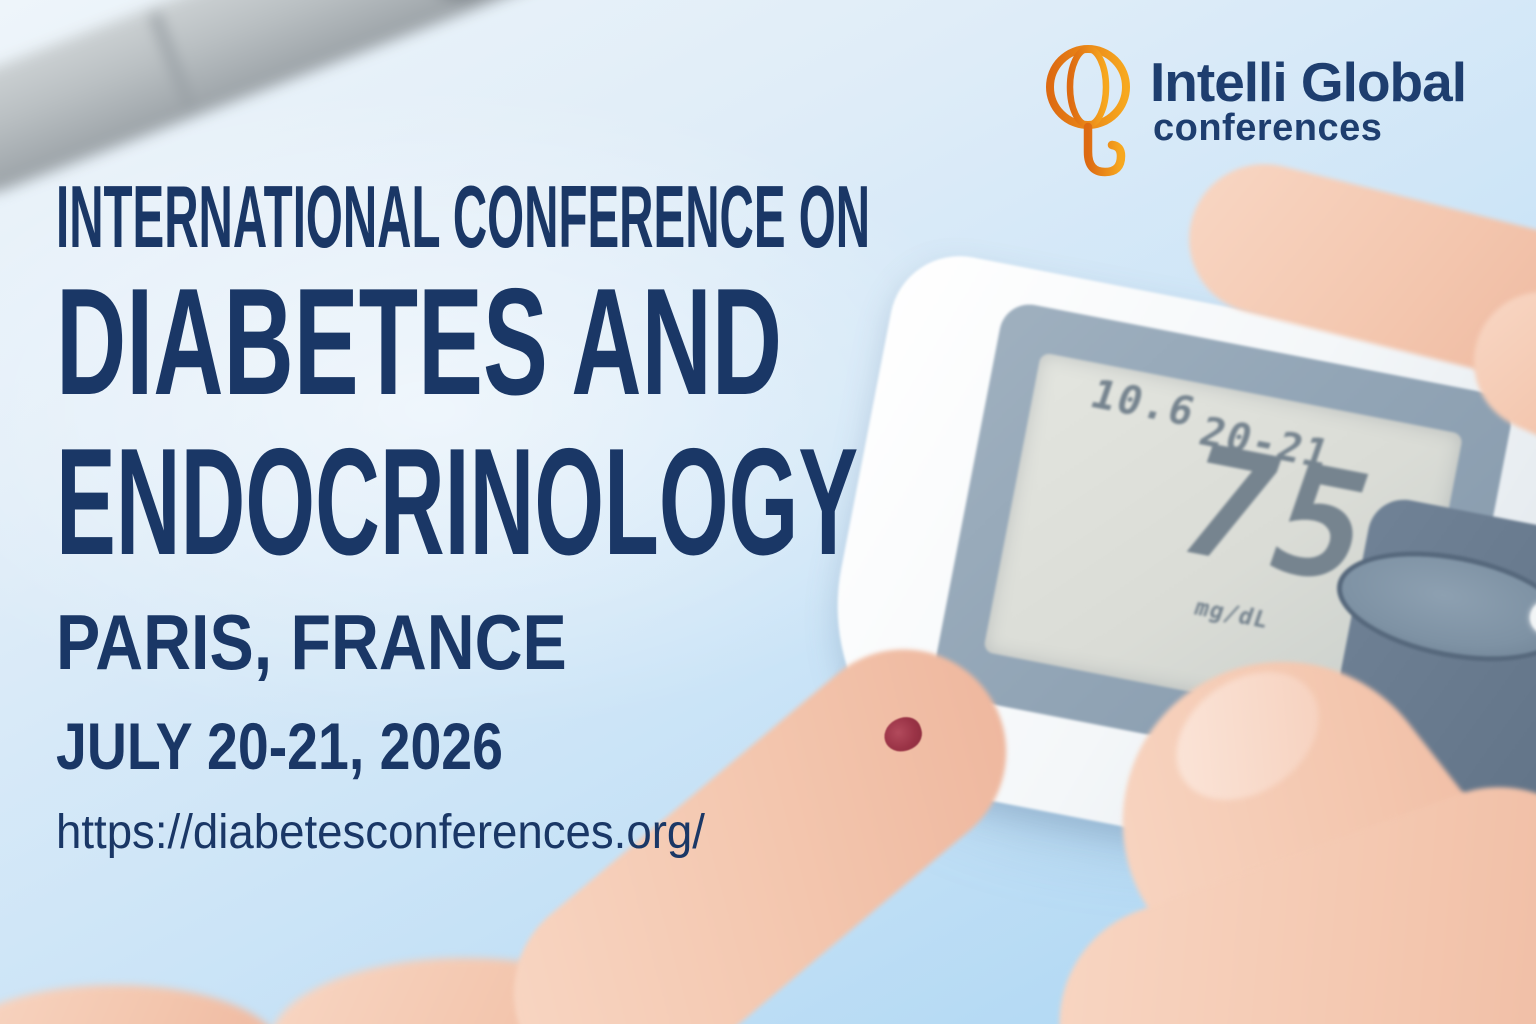 This screenshot has height=1024, width=1536. Describe the element at coordinates (419, 342) in the screenshot. I see `event-title-line1: DIABETES AND` at that location.